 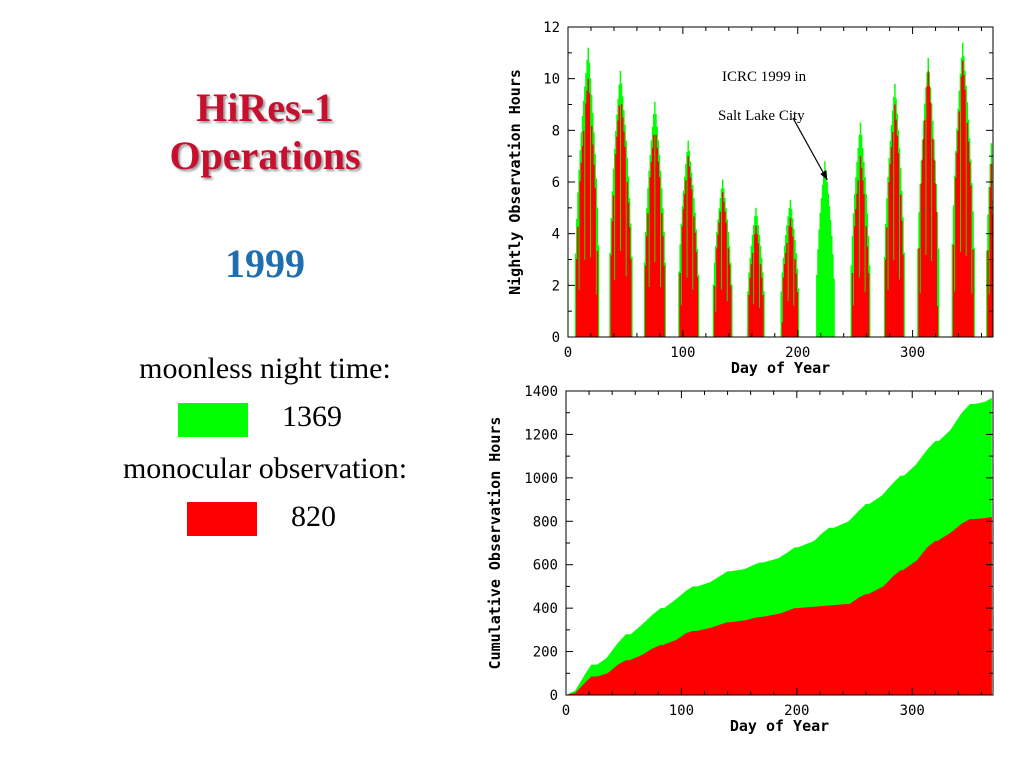 What do you see at coordinates (824, 175) in the screenshot?
I see `annotation-arrow-head` at bounding box center [824, 175].